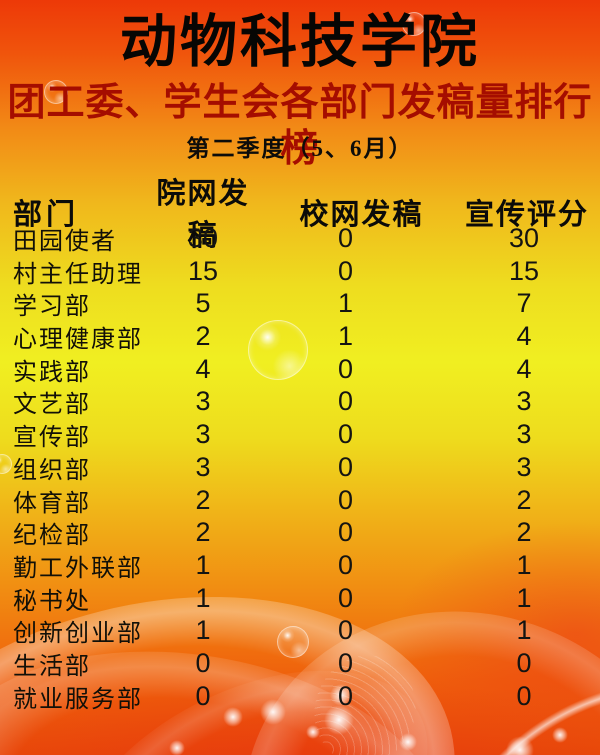 The width and height of the screenshot is (600, 755). What do you see at coordinates (52, 666) in the screenshot?
I see `department-name: 生活部` at bounding box center [52, 666].